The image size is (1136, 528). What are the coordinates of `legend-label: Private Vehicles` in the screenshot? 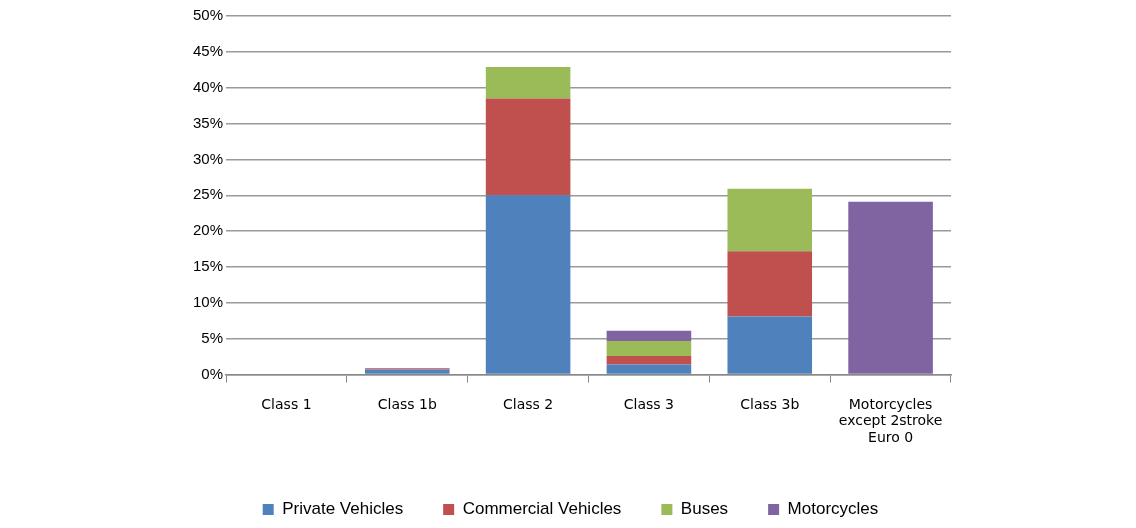 It's located at (343, 509).